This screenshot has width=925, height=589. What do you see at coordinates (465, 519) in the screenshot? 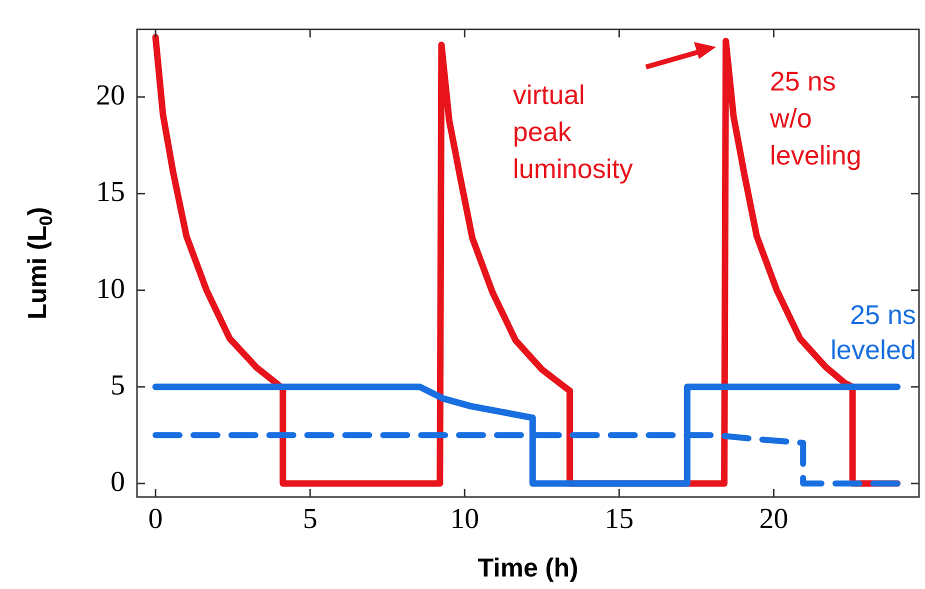
I see `x-tick-label: 10` at bounding box center [465, 519].